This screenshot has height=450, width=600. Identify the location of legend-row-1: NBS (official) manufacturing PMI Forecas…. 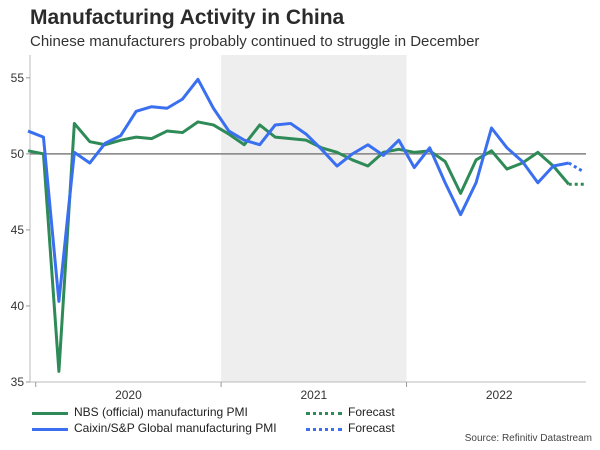
(240, 413).